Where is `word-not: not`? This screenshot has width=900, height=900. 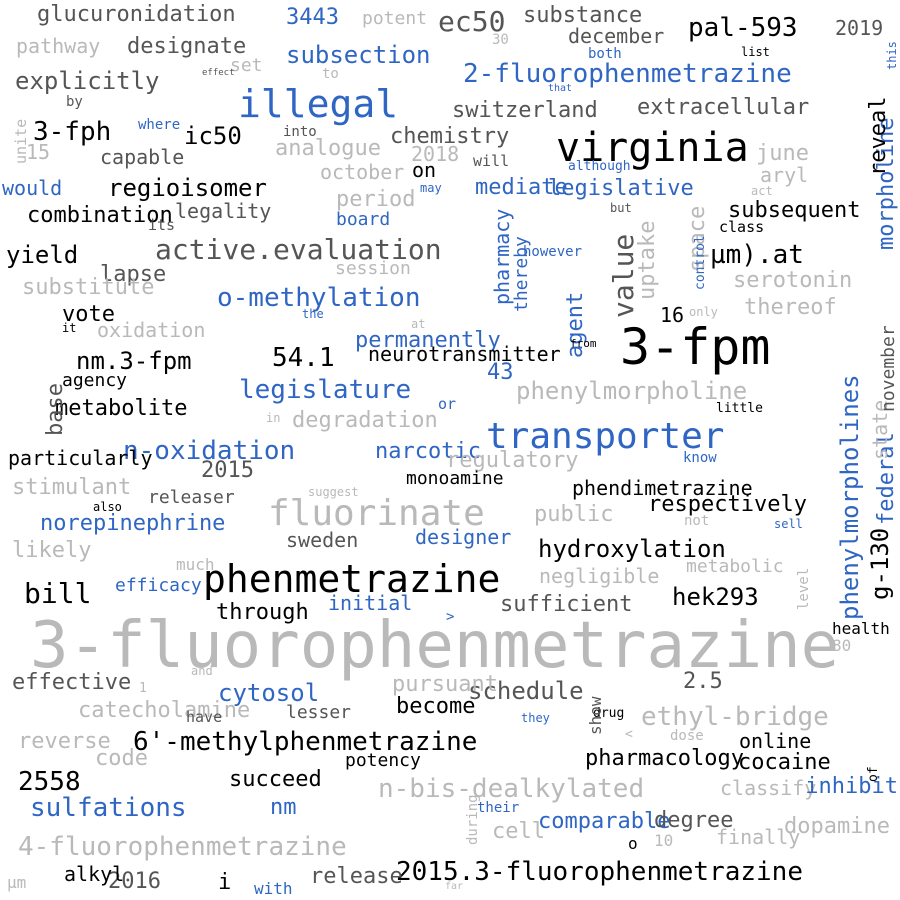
word-not: not is located at coordinates (697, 520).